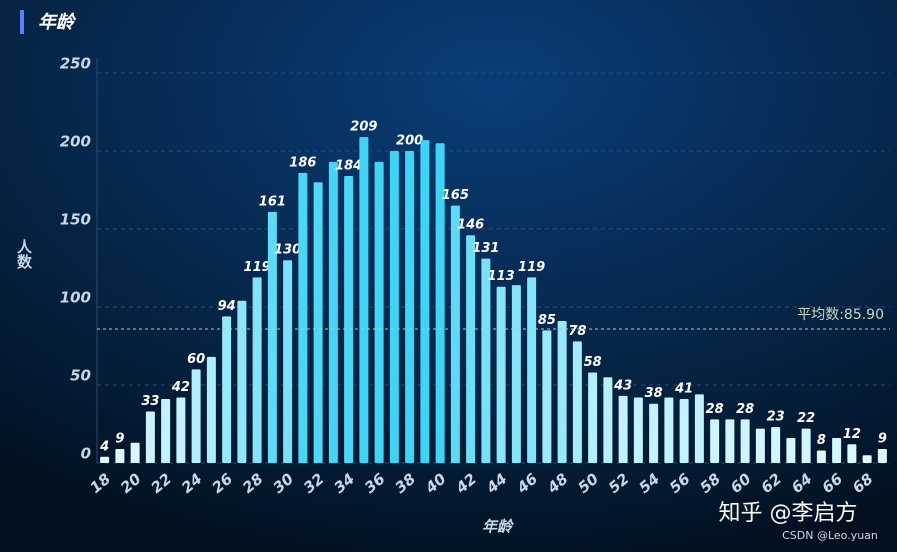 The image size is (897, 552). Describe the element at coordinates (485, 248) in the screenshot. I see `value-label: 131` at that location.